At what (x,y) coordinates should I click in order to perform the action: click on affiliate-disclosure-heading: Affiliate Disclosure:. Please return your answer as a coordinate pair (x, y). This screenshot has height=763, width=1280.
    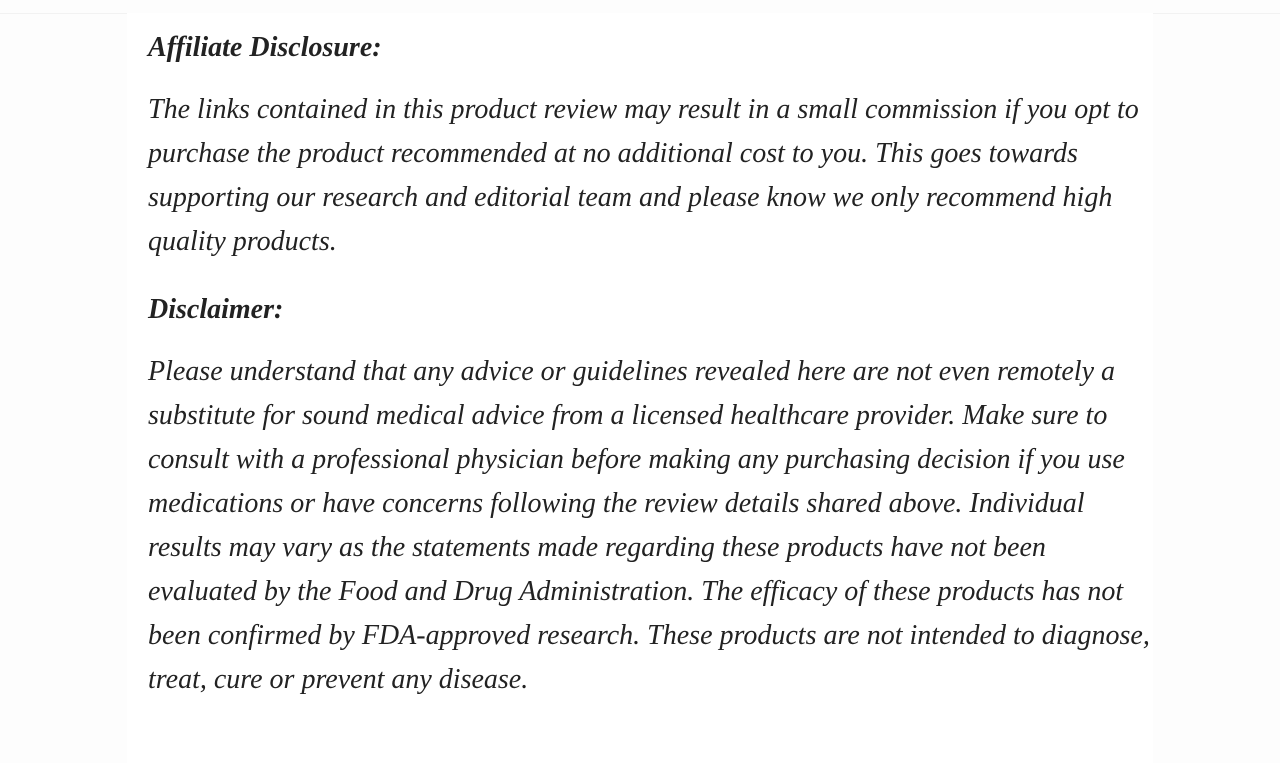
    Looking at the image, I should click on (265, 47).